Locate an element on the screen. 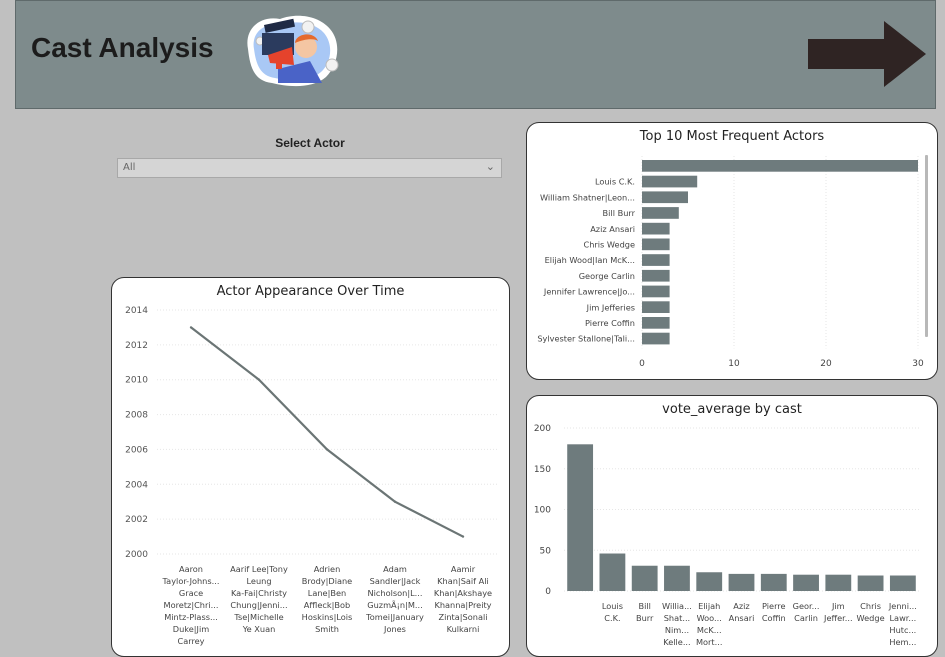 The height and width of the screenshot is (657, 945). x-tick-label-line: Carrey is located at coordinates (190, 641).